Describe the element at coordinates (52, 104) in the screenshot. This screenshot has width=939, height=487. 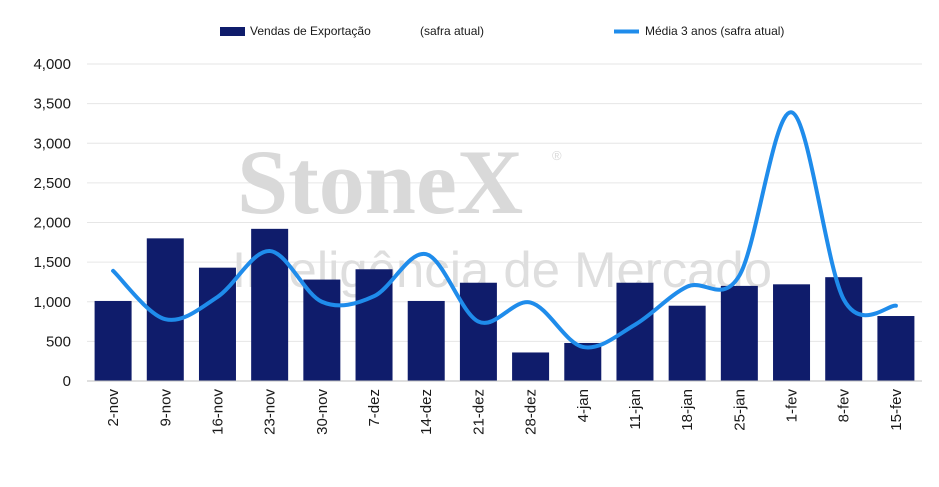
I see `y-tick-label: 3,500` at that location.